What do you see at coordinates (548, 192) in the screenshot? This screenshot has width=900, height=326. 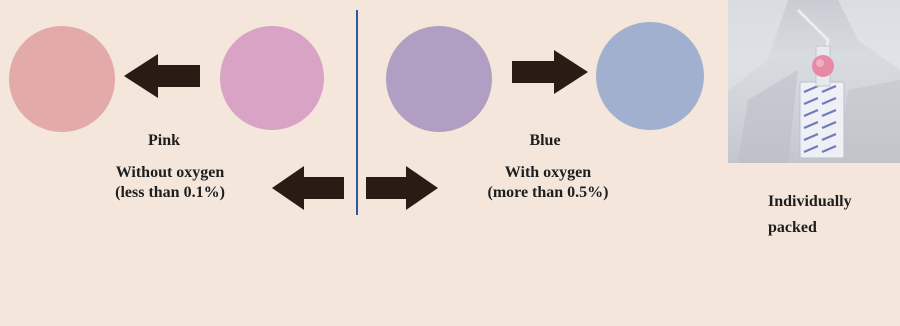 I see `with-oxygen-line2: (more than 0.5%)` at bounding box center [548, 192].